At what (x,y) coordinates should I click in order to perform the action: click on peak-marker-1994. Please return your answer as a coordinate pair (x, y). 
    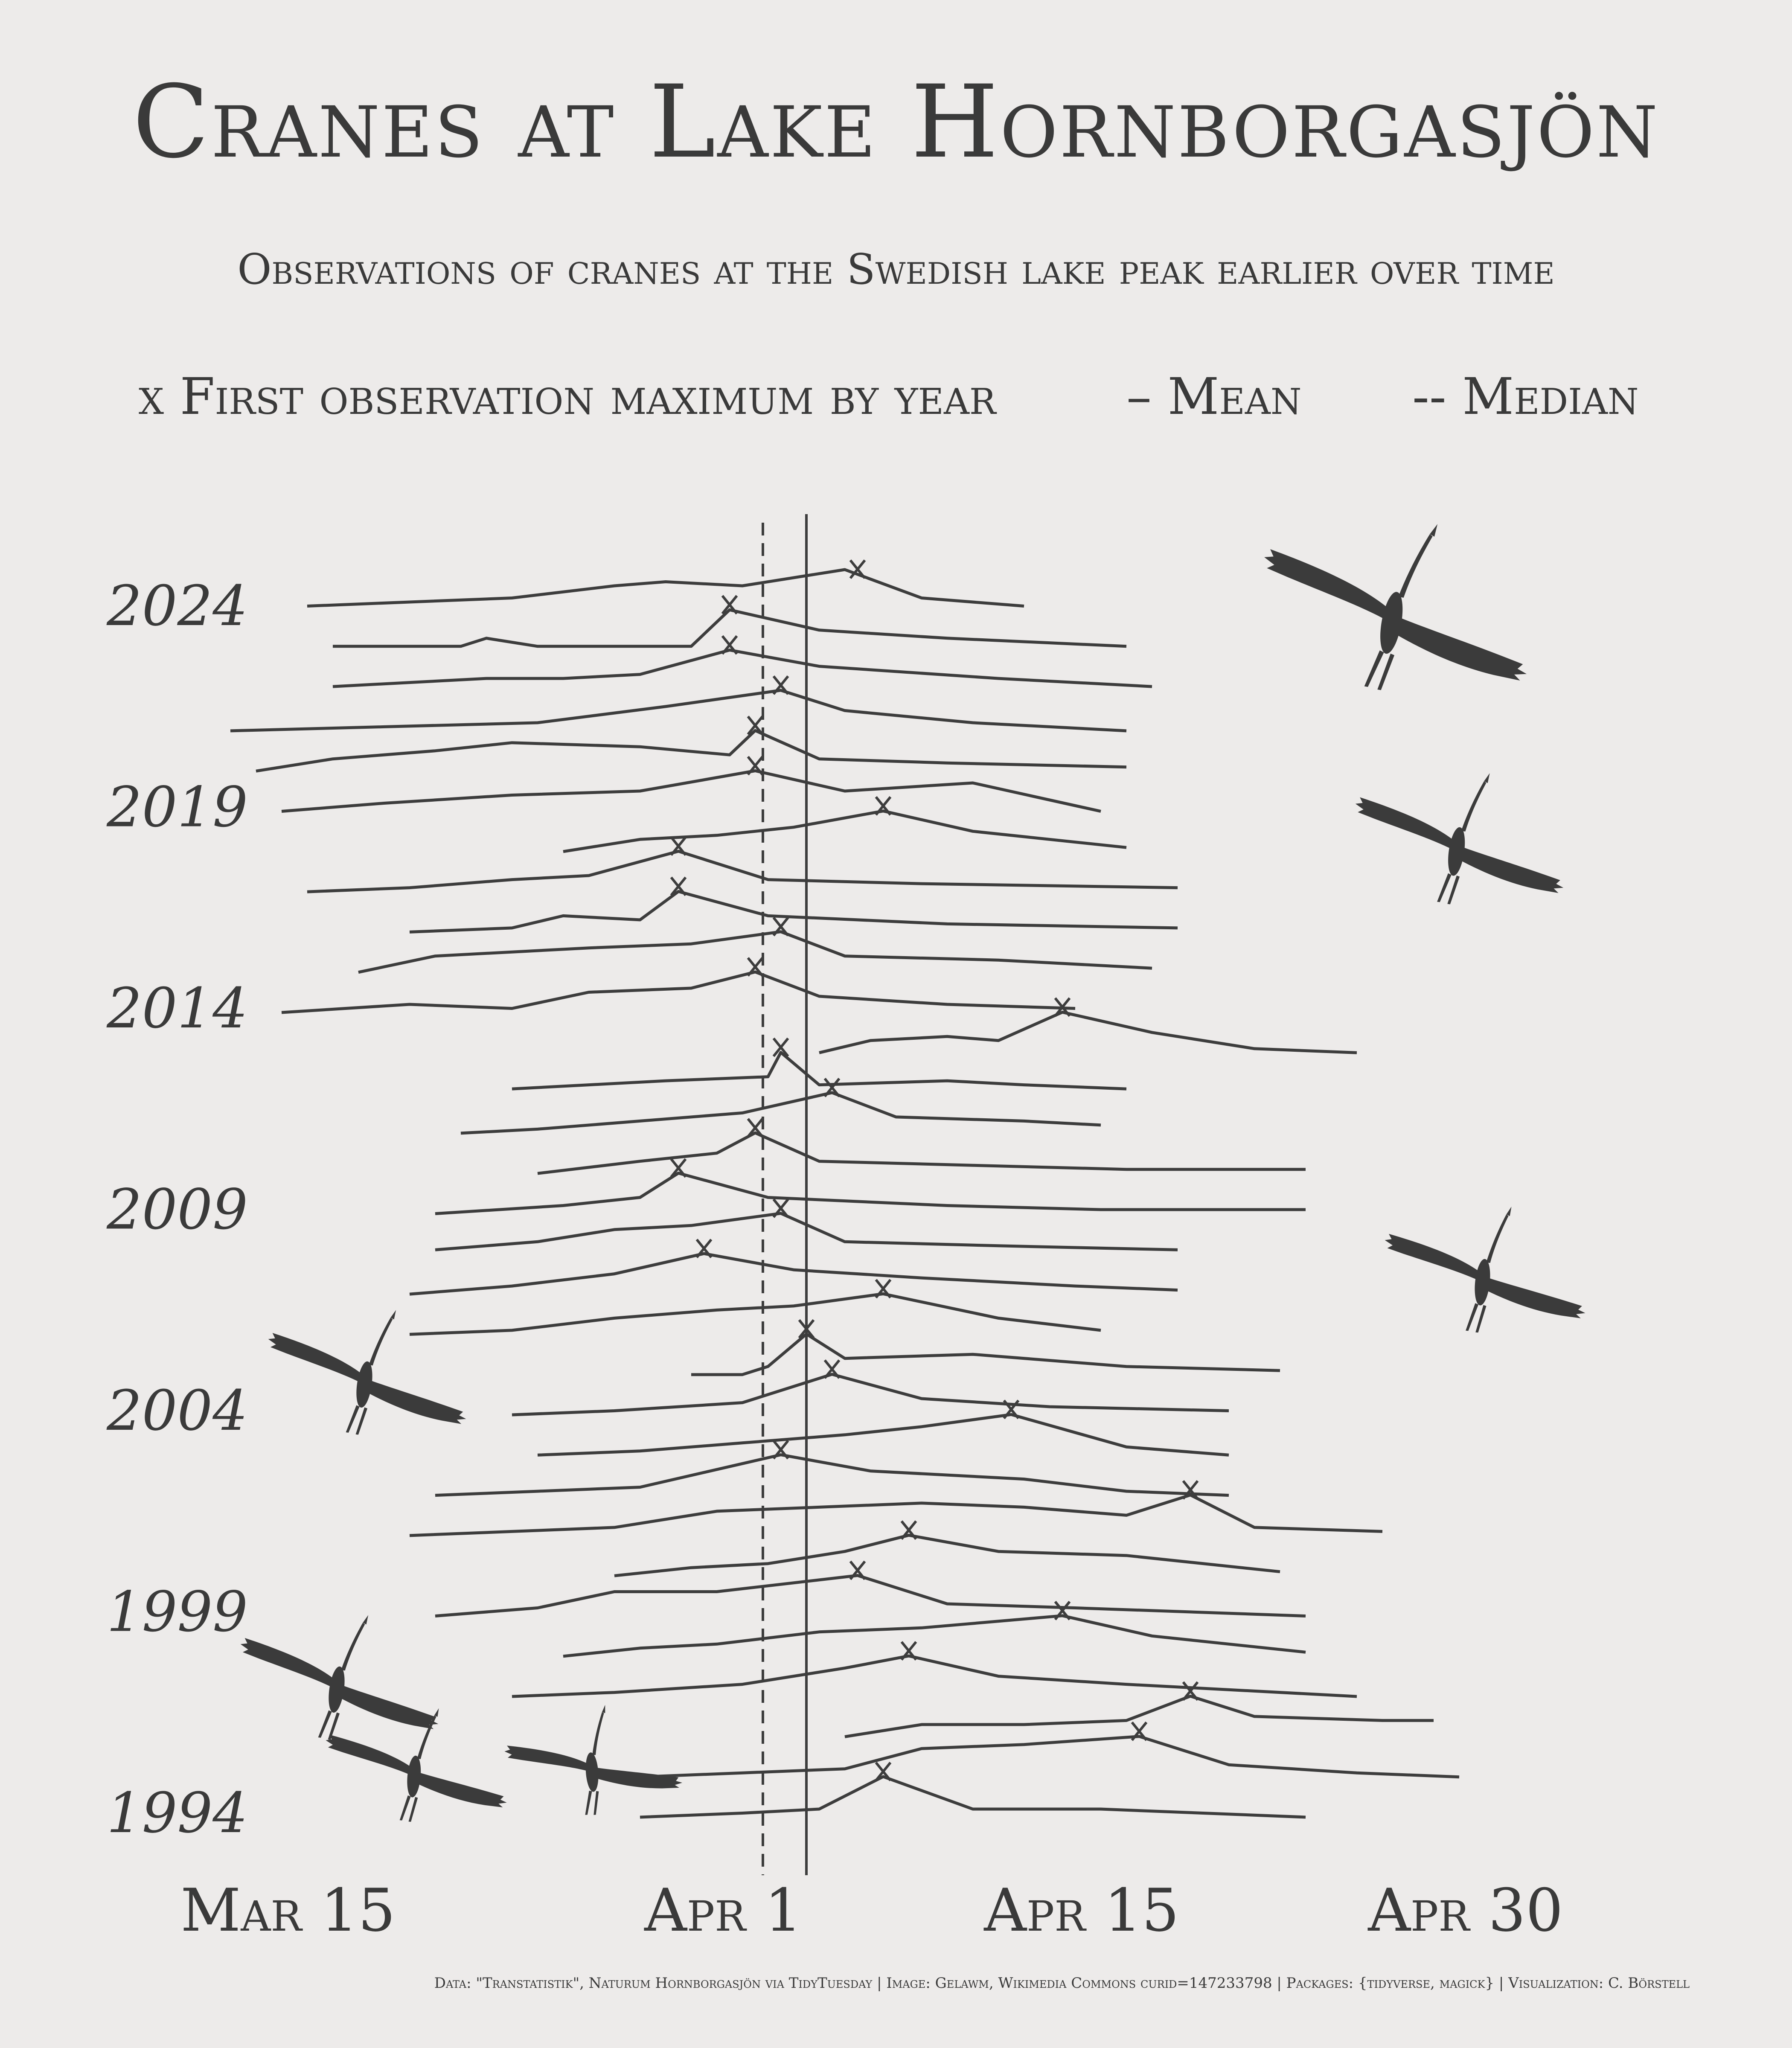
    Looking at the image, I should click on (883, 1772).